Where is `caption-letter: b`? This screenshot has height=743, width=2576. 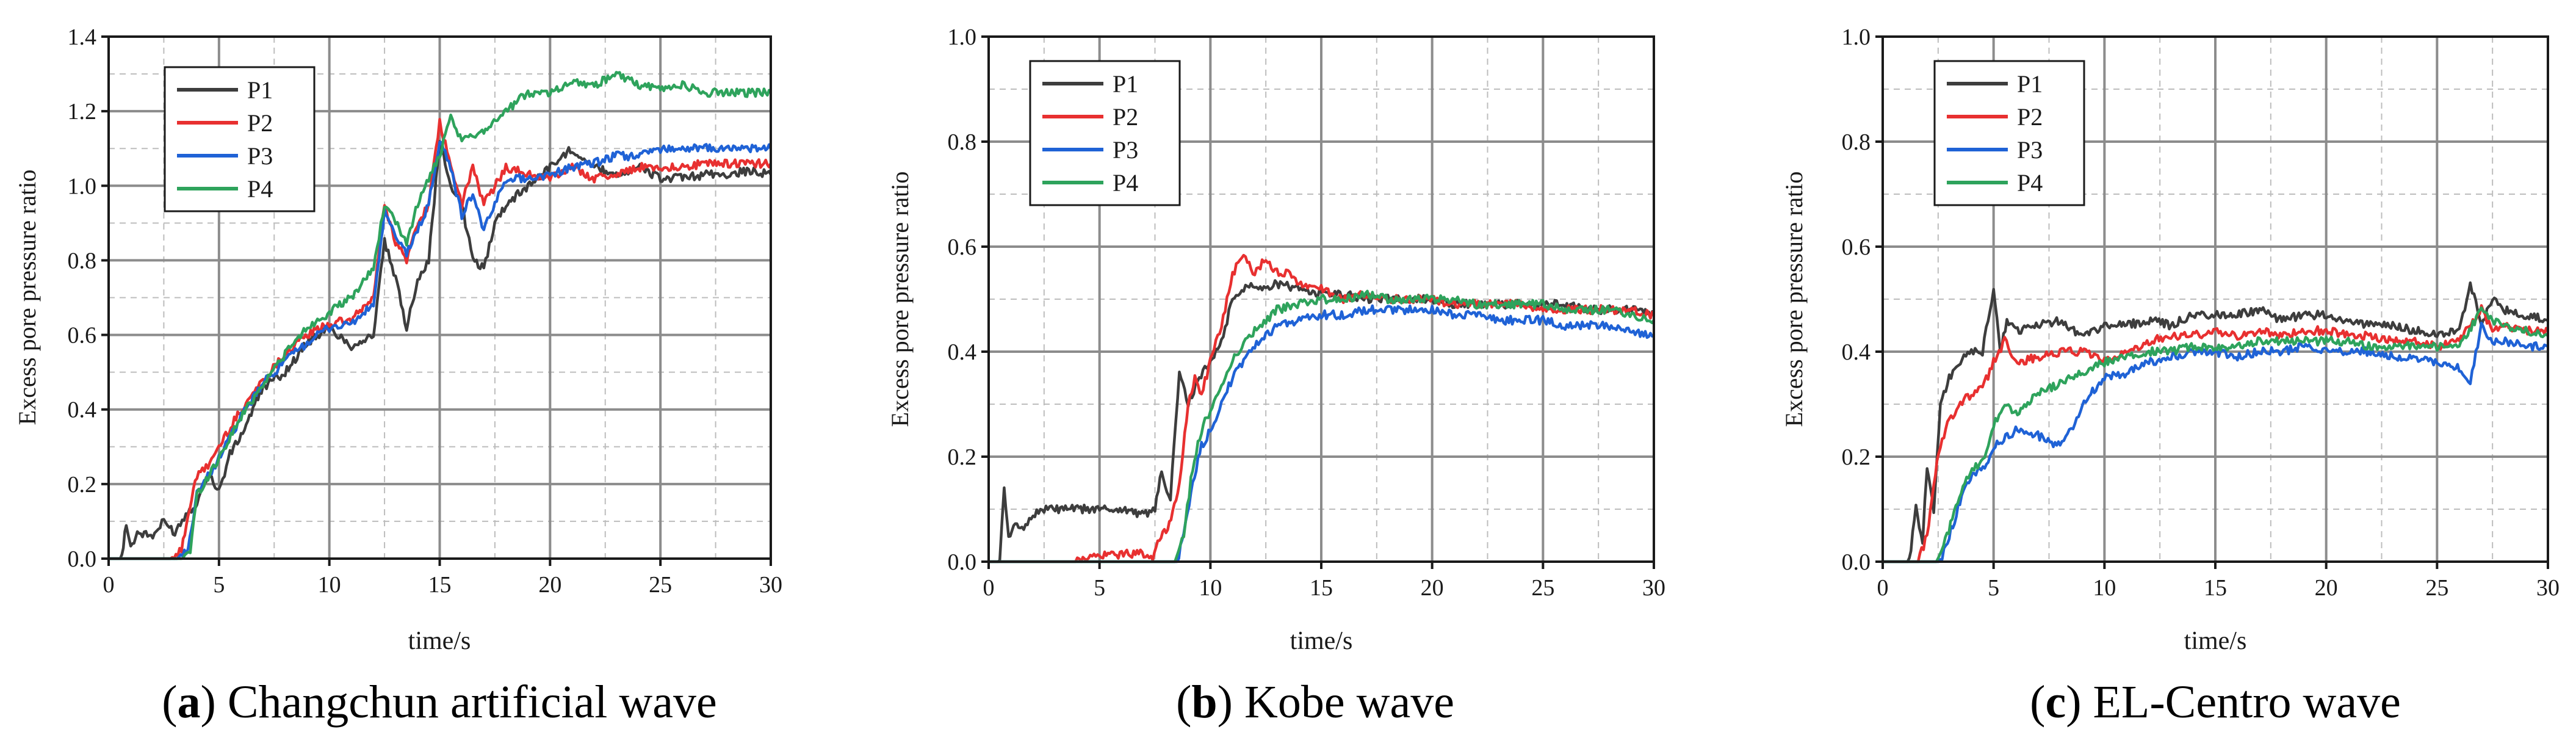
caption-letter: b is located at coordinates (1204, 702).